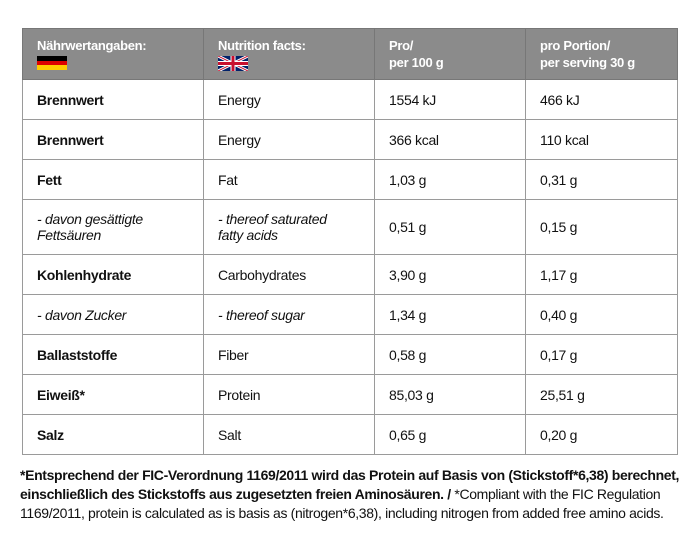 This screenshot has height=543, width=700. What do you see at coordinates (559, 314) in the screenshot?
I see `cell-text: 0,40 g` at bounding box center [559, 314].